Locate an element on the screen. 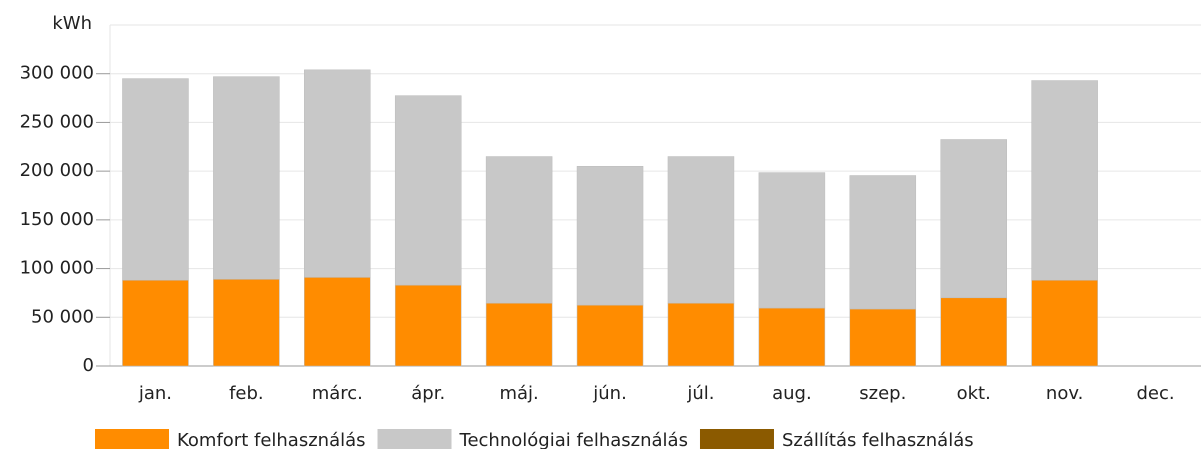  x-tick-label: júl. is located at coordinates (700, 393).